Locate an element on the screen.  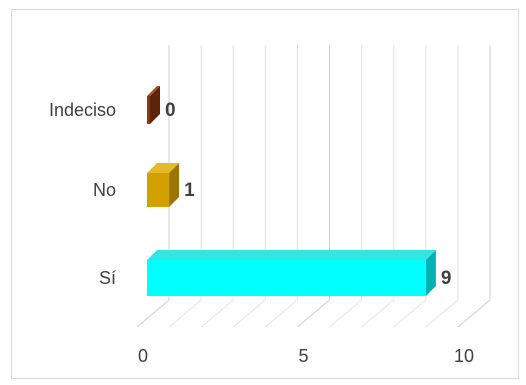
x-tick-label-0: 0 is located at coordinates (143, 356).